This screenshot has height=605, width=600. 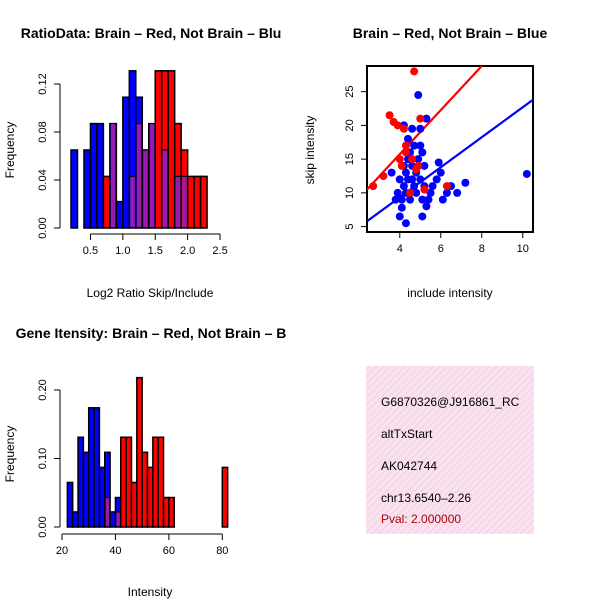 I want to click on intensity-hist-y-tick-label: 0.20, so click(x=43, y=389).